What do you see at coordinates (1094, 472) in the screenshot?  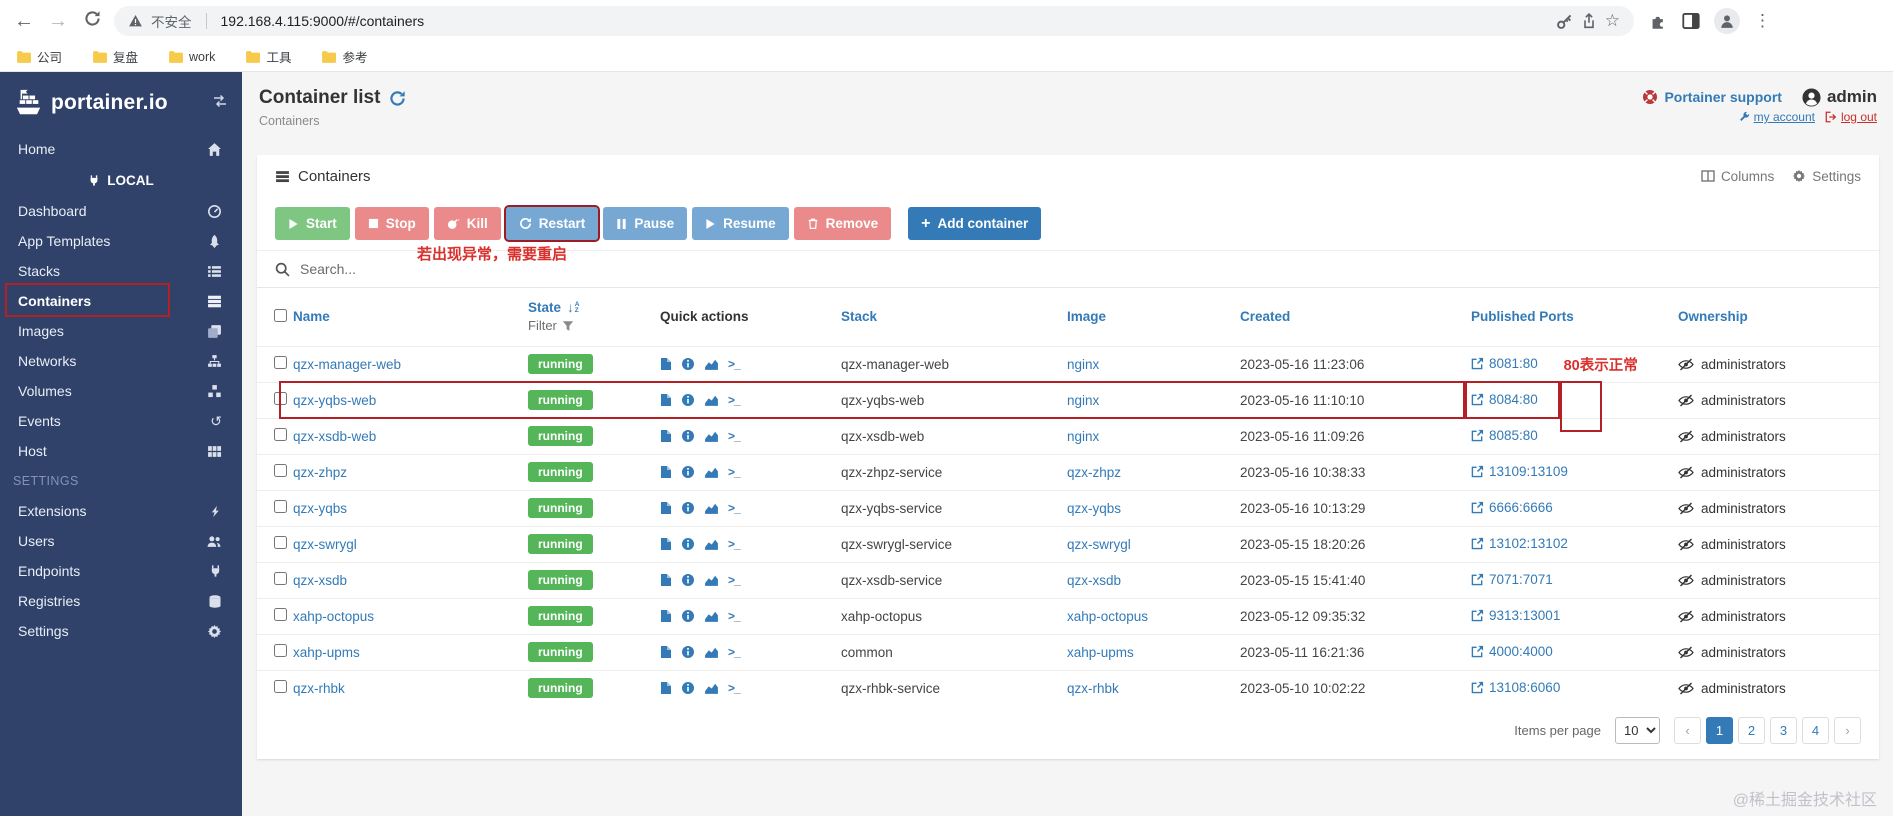 I see `image-link: qzx-zhpz` at bounding box center [1094, 472].